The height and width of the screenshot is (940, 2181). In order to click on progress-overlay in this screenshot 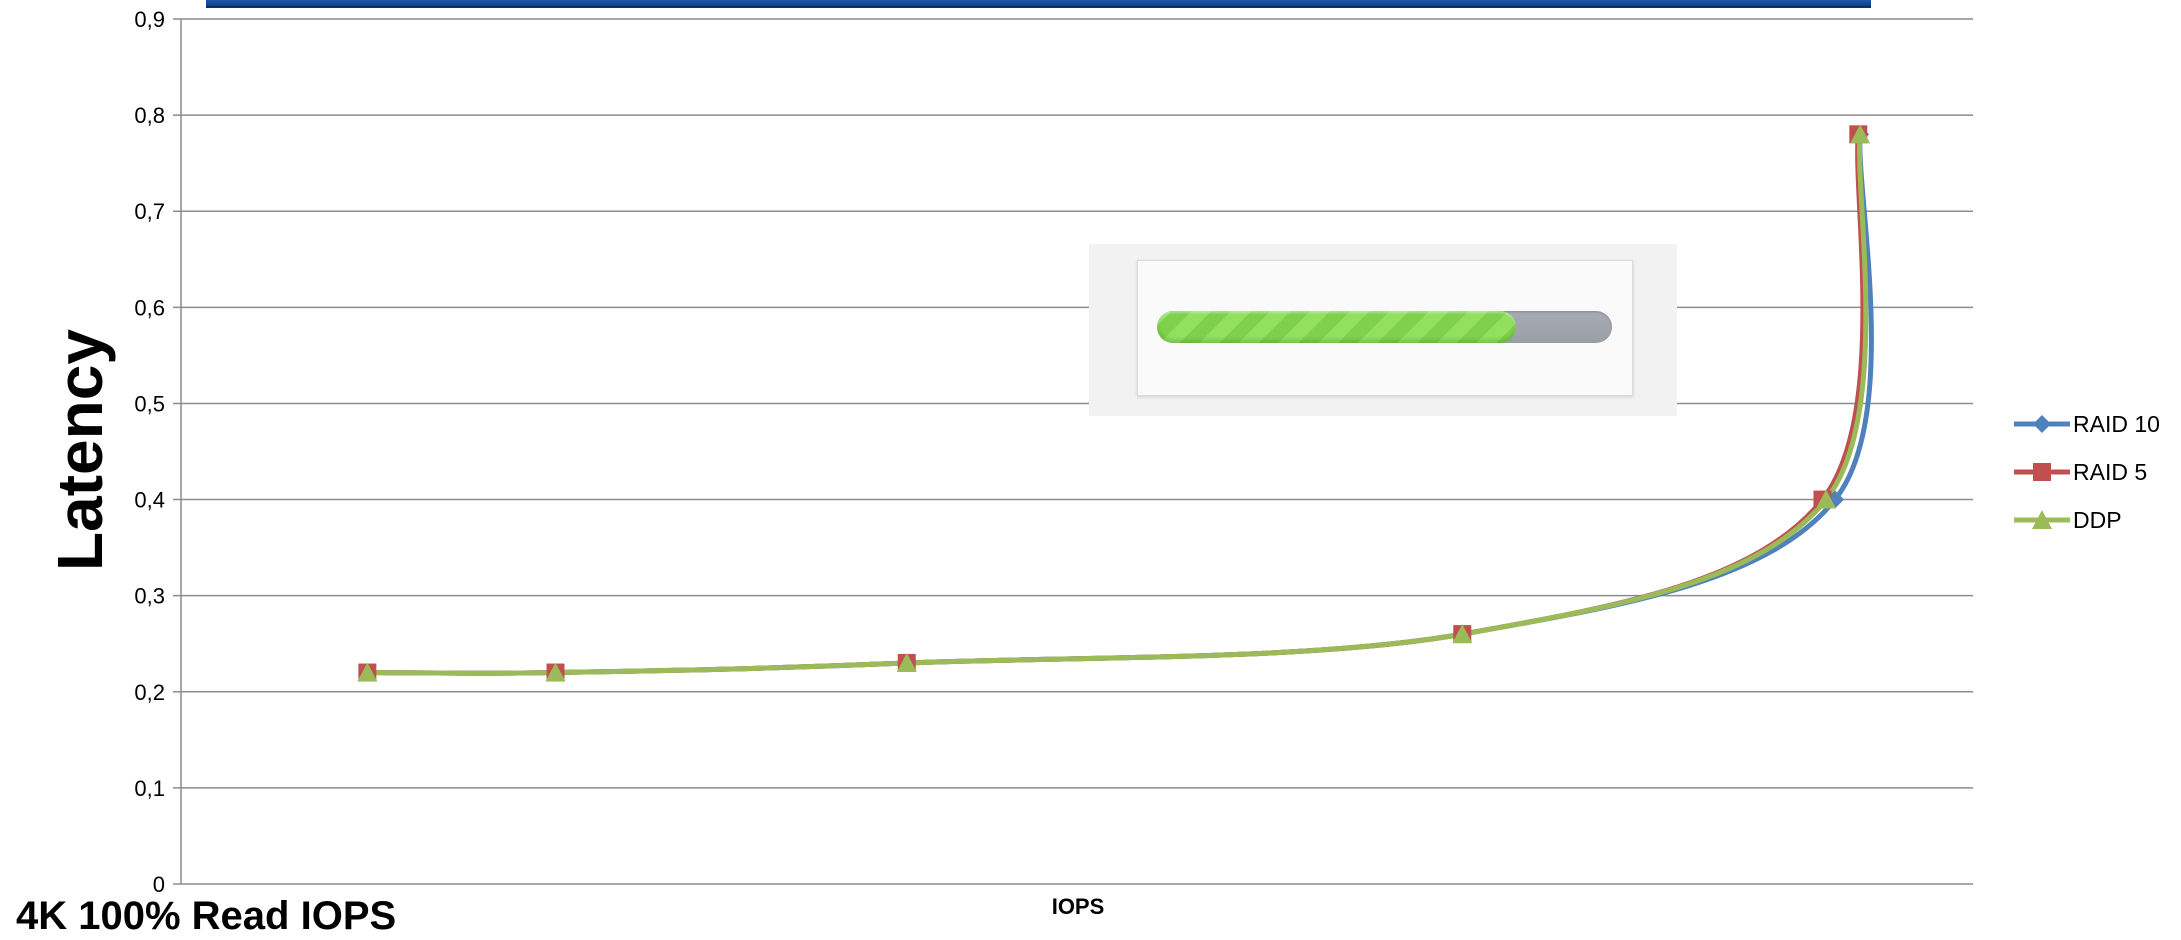, I will do `click(1383, 330)`.